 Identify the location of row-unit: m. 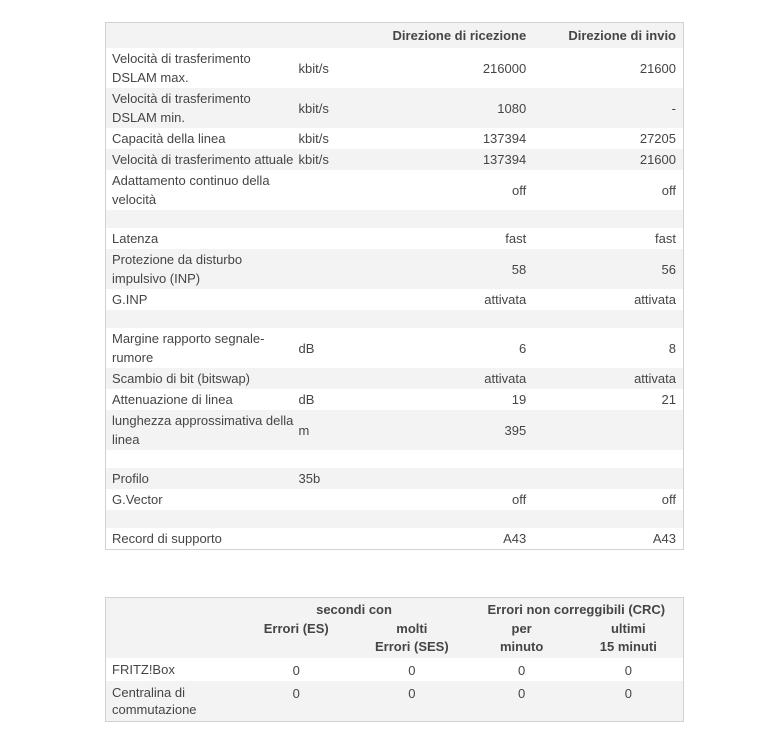
(304, 430).